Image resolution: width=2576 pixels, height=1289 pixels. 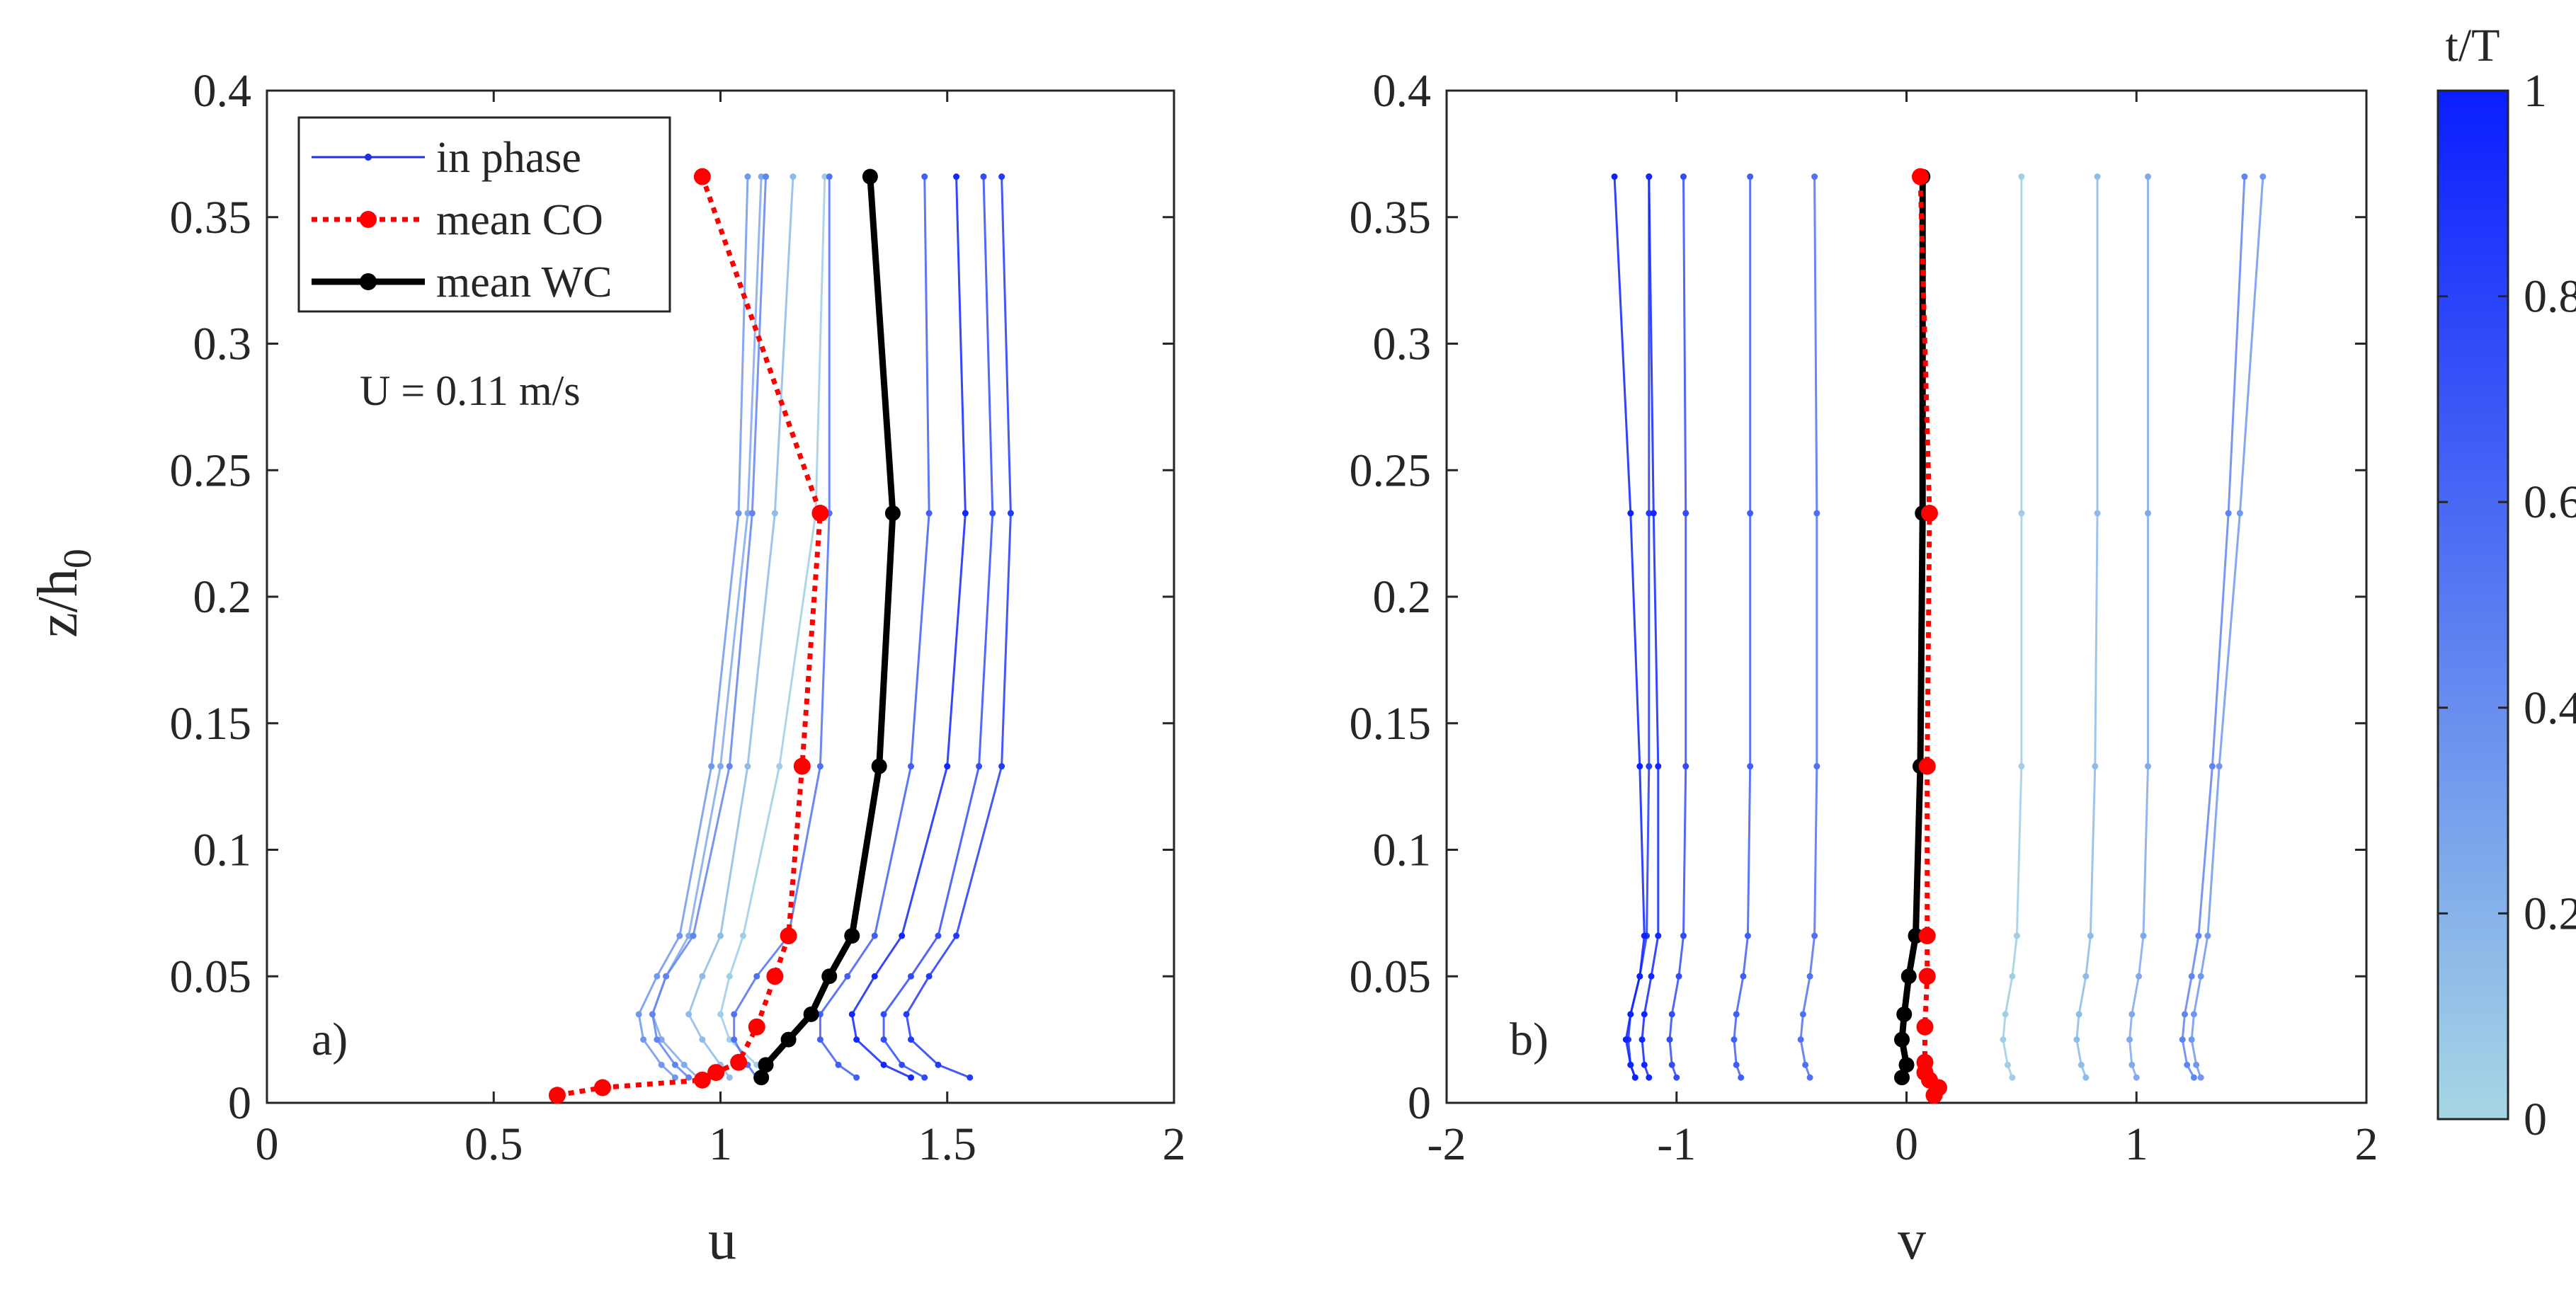 I want to click on ylabel-subscript: 0, so click(x=78, y=558).